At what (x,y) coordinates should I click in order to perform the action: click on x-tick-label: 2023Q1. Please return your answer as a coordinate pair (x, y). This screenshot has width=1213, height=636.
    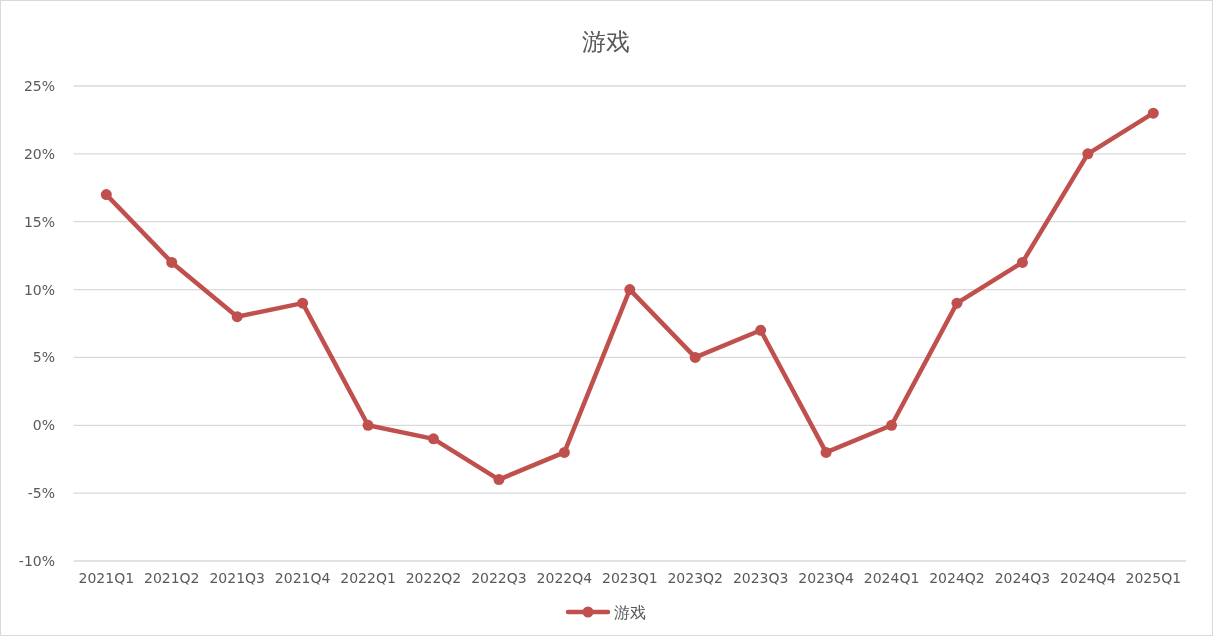
    Looking at the image, I should click on (630, 578).